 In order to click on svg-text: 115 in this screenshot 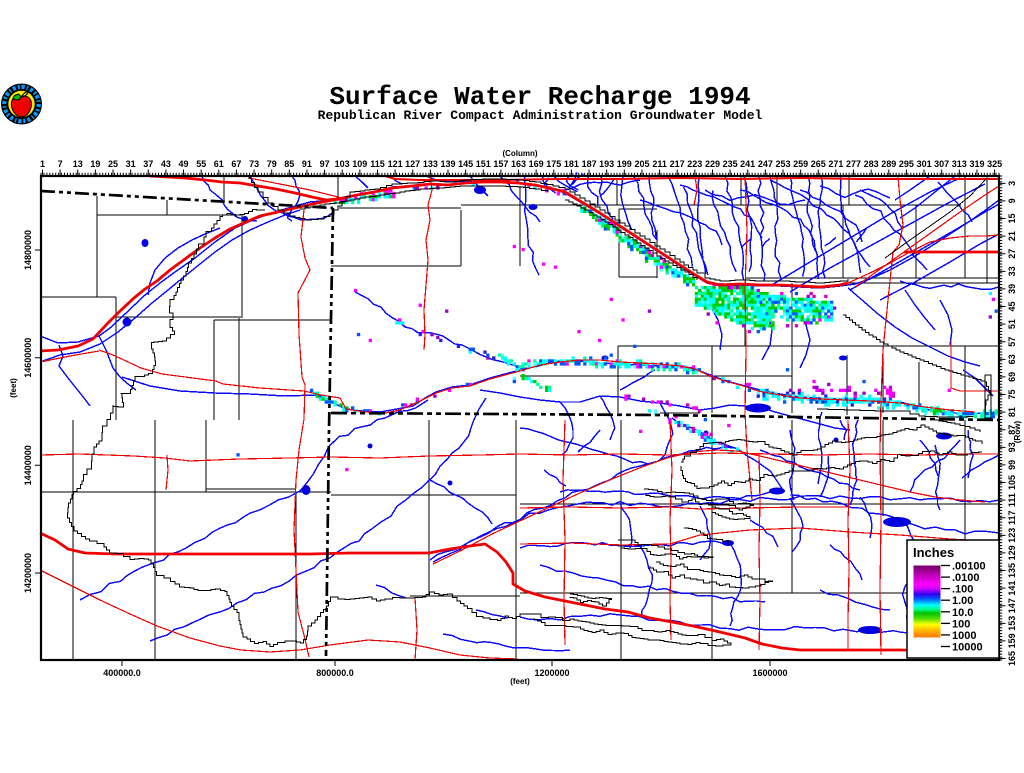, I will do `click(377, 164)`.